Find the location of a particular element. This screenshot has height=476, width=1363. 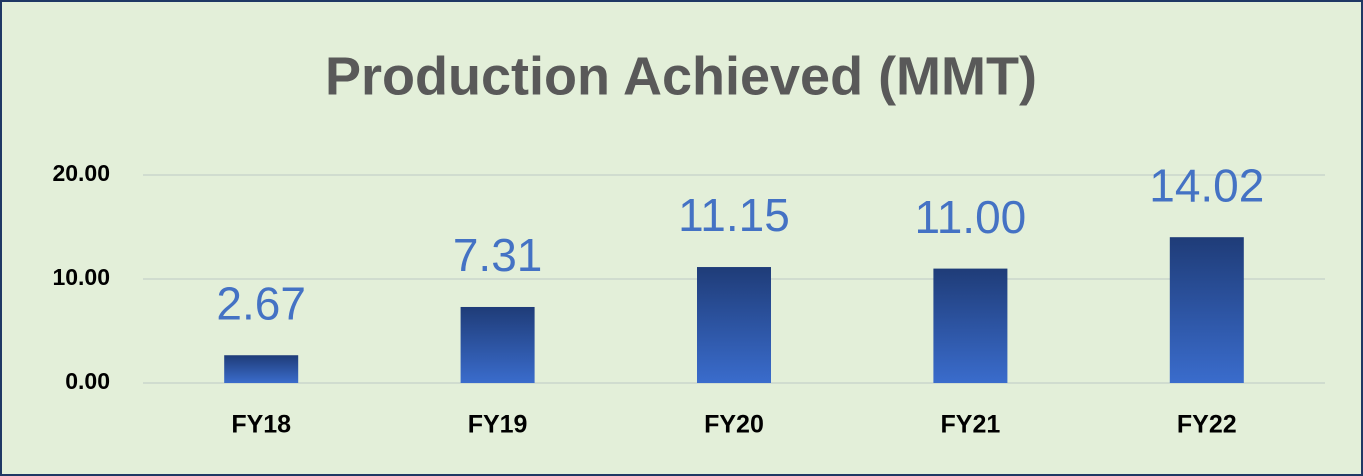

x-tick-label: FY21 is located at coordinates (971, 425).